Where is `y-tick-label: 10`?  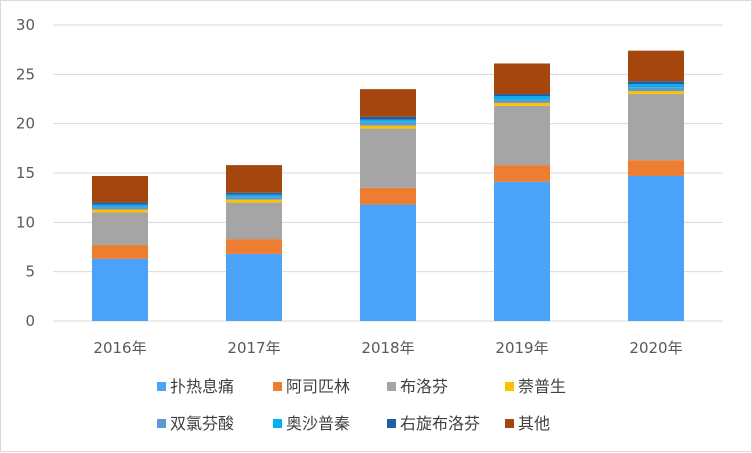 y-tick-label: 10 is located at coordinates (25, 222).